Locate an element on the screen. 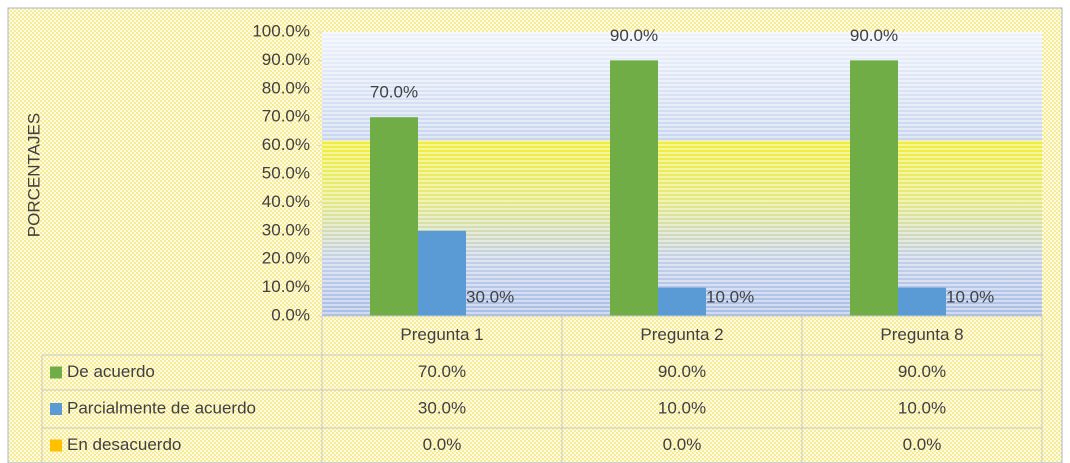  y-tick-label: 30.0% is located at coordinates (286, 229).